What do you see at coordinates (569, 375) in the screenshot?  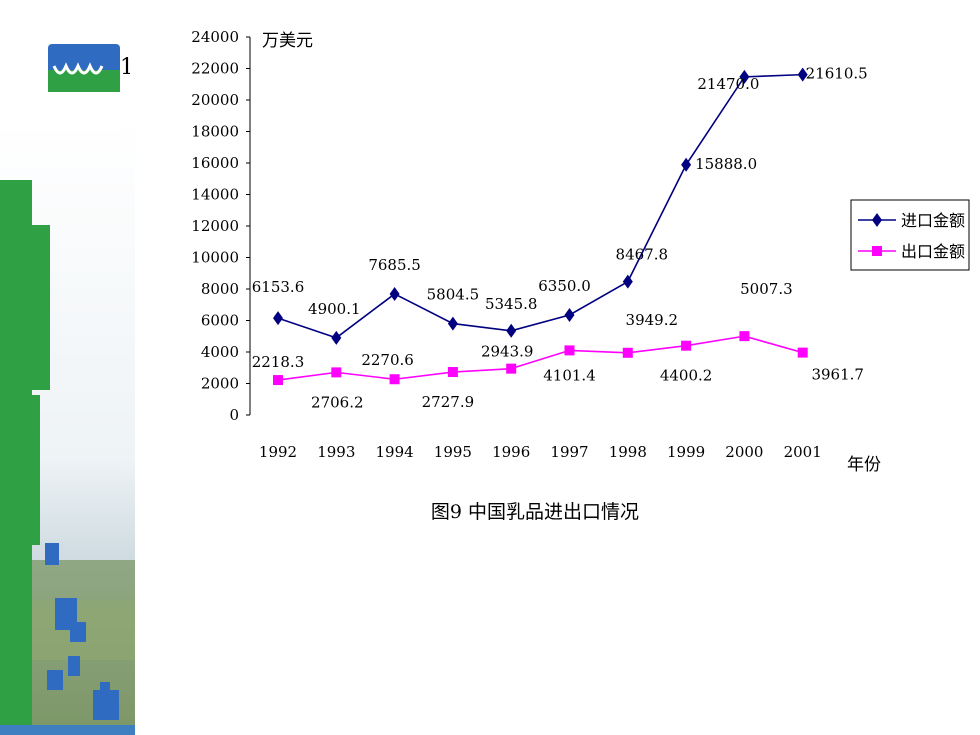 I see `data-label: 4101.4` at bounding box center [569, 375].